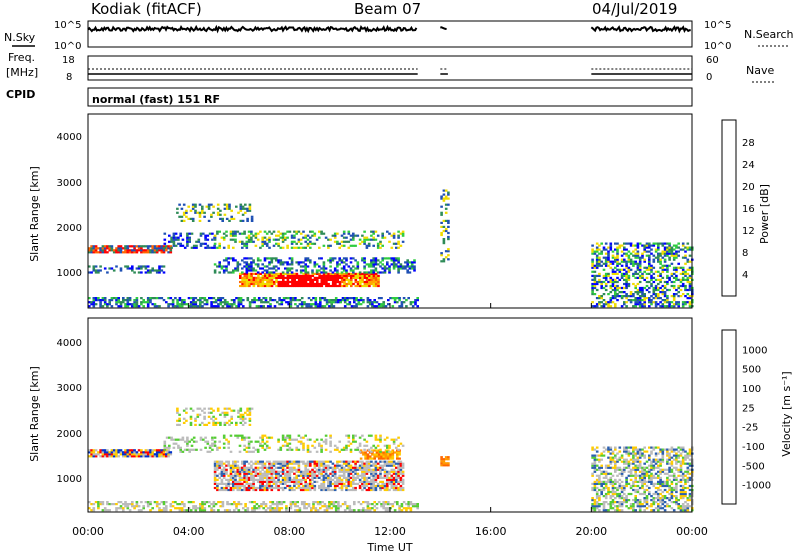  I want to click on power-cb-tick-6: 4, so click(745, 275).